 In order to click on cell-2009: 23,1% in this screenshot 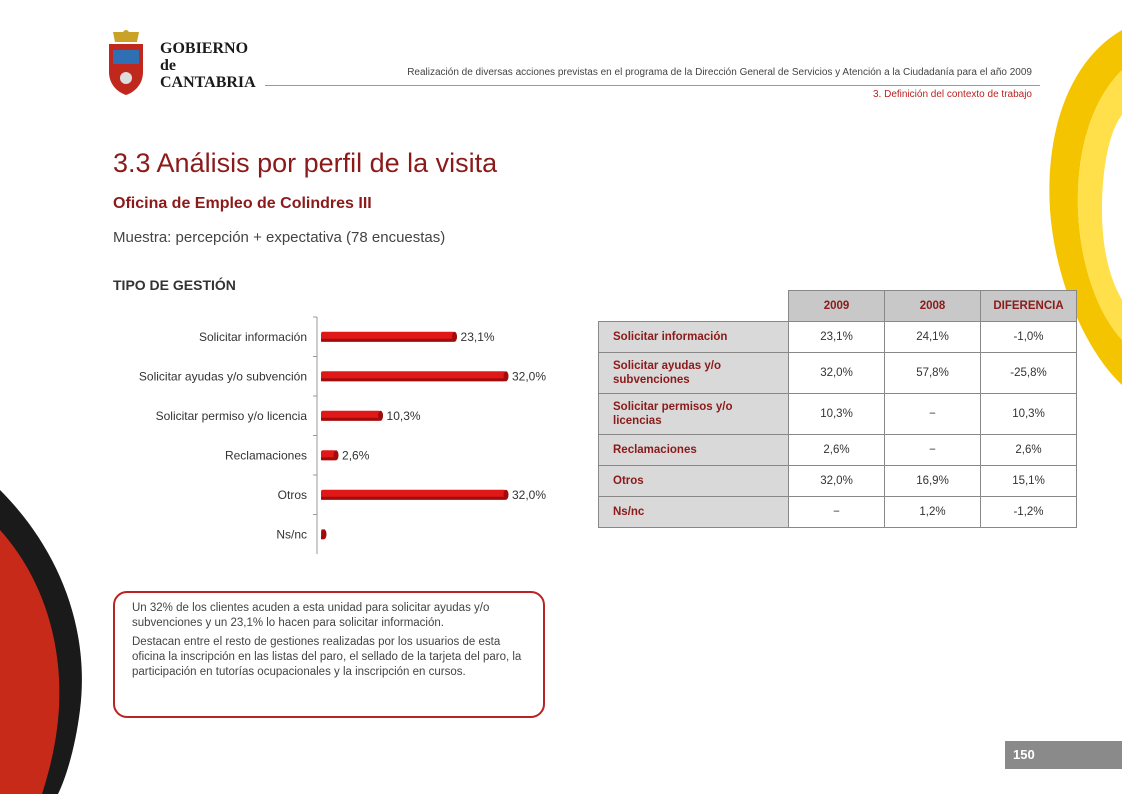, I will do `click(836, 337)`.